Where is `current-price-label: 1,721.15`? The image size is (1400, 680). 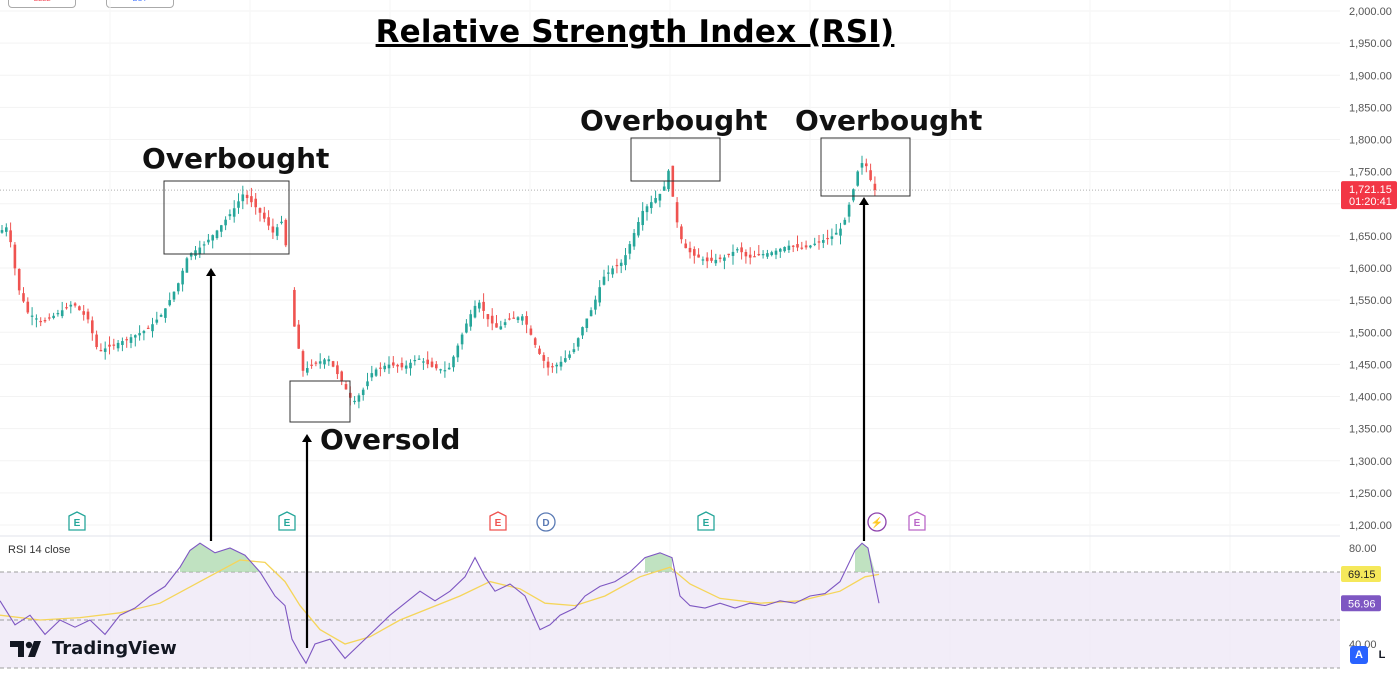
current-price-label: 1,721.15 is located at coordinates (1370, 190).